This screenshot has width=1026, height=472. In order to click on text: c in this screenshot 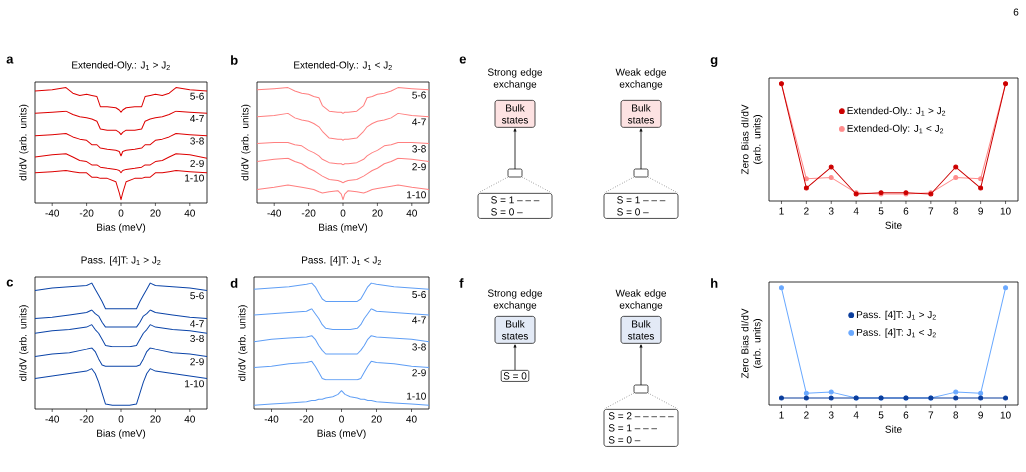, I will do `click(10, 283)`.